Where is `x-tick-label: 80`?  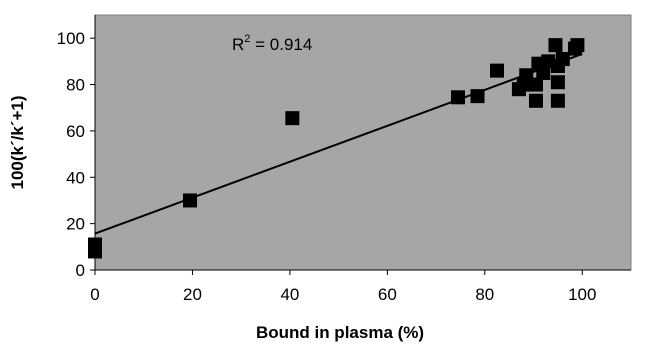 x-tick-label: 80 is located at coordinates (484, 294).